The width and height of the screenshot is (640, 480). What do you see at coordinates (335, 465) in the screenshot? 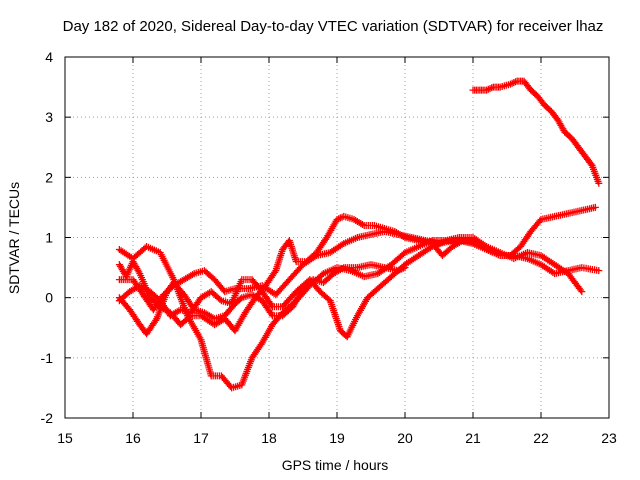
I see `x-axis-label: GPS time / hours` at bounding box center [335, 465].